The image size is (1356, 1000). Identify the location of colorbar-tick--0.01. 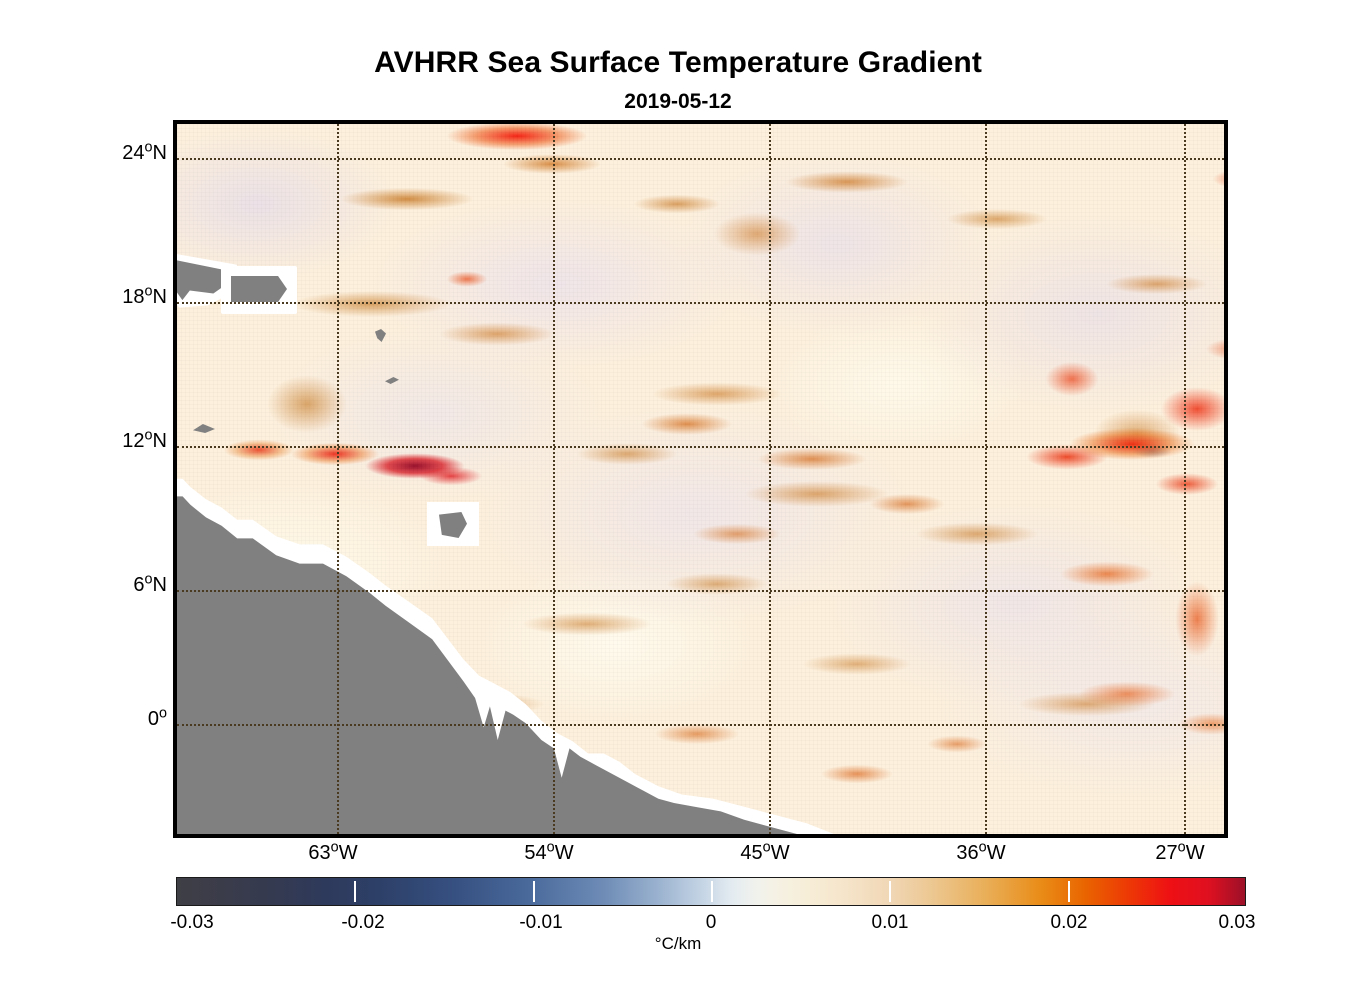
(533, 891).